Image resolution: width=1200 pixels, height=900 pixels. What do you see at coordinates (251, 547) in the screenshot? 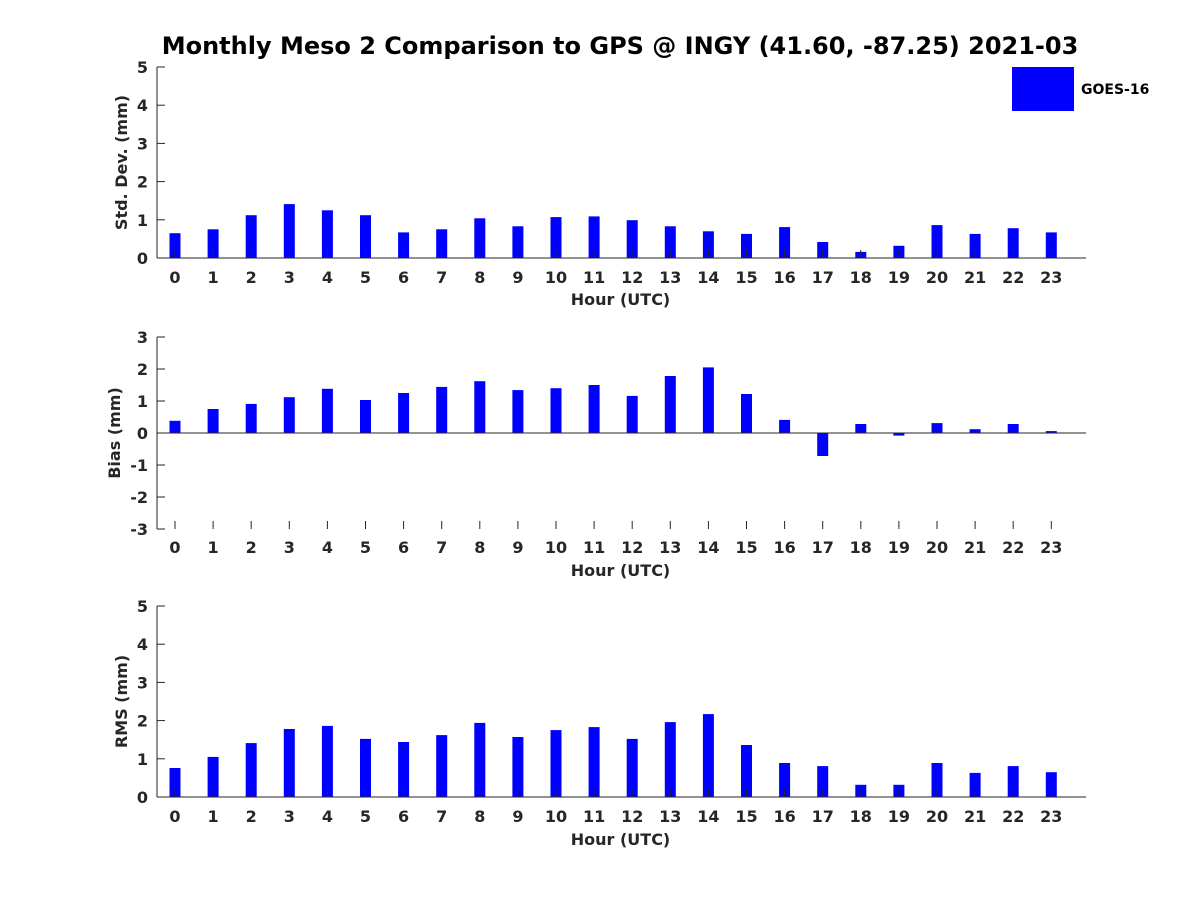
I see `bias-x-tick-label-2: 2` at bounding box center [251, 547].